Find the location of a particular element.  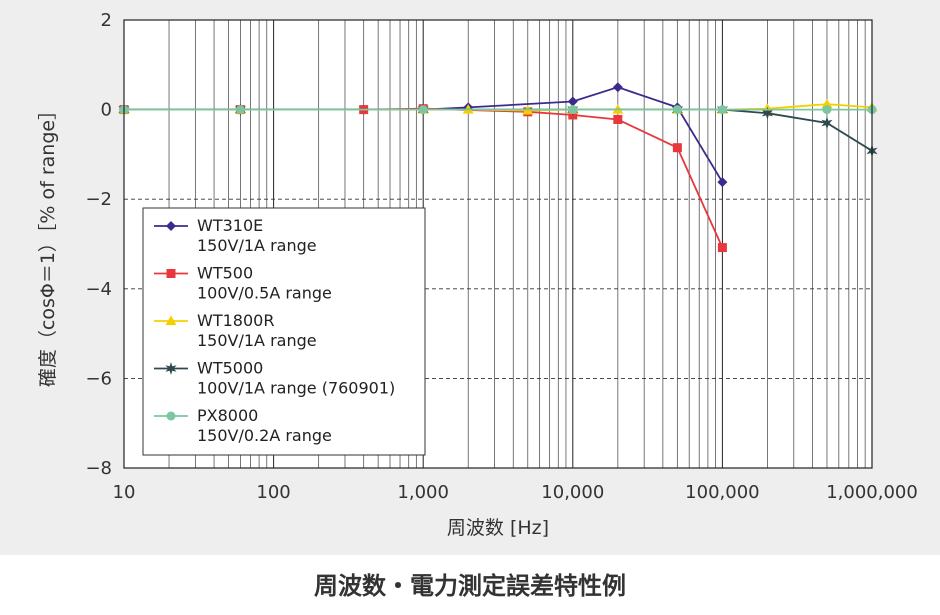

y-tick-label: −4 is located at coordinates (98, 289).